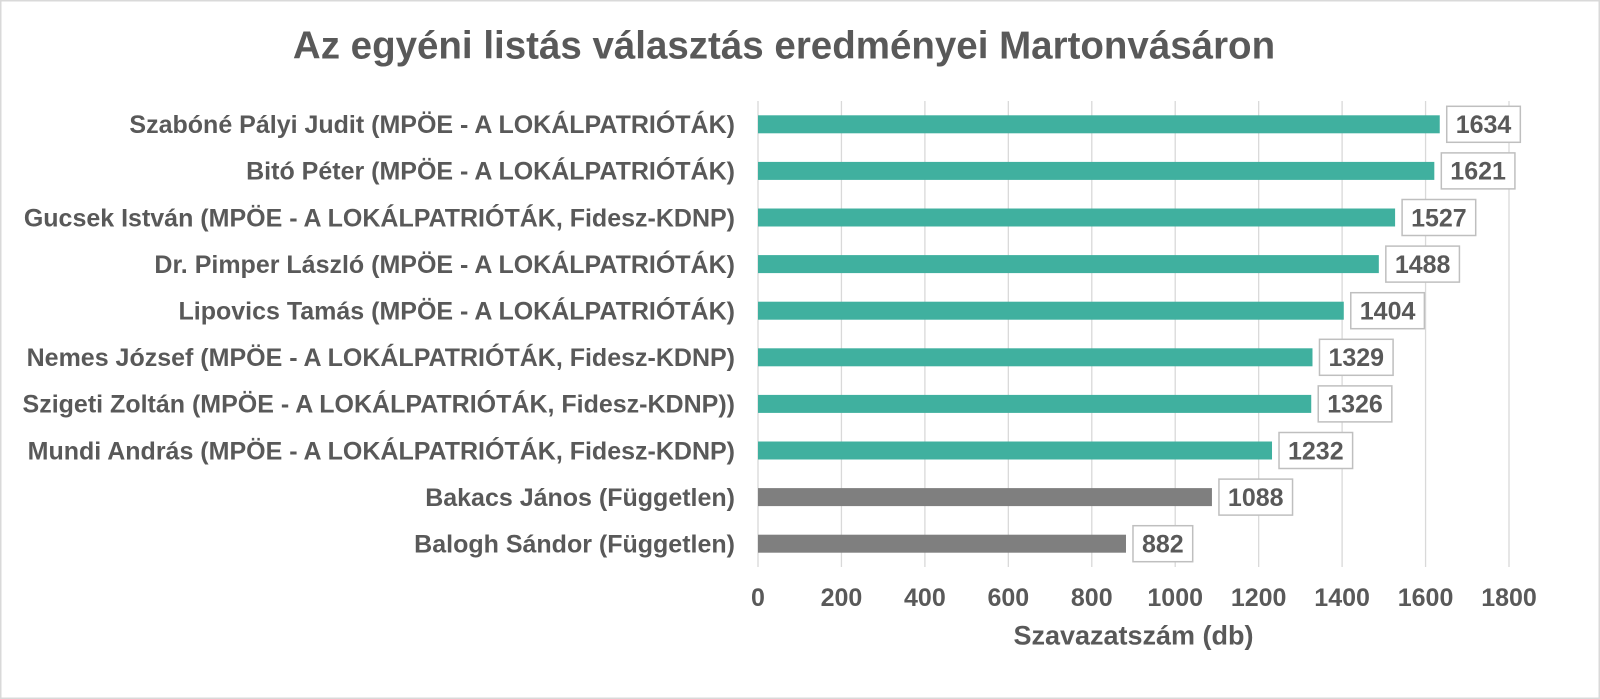  What do you see at coordinates (842, 598) in the screenshot?
I see `x-tick-label: 200` at bounding box center [842, 598].